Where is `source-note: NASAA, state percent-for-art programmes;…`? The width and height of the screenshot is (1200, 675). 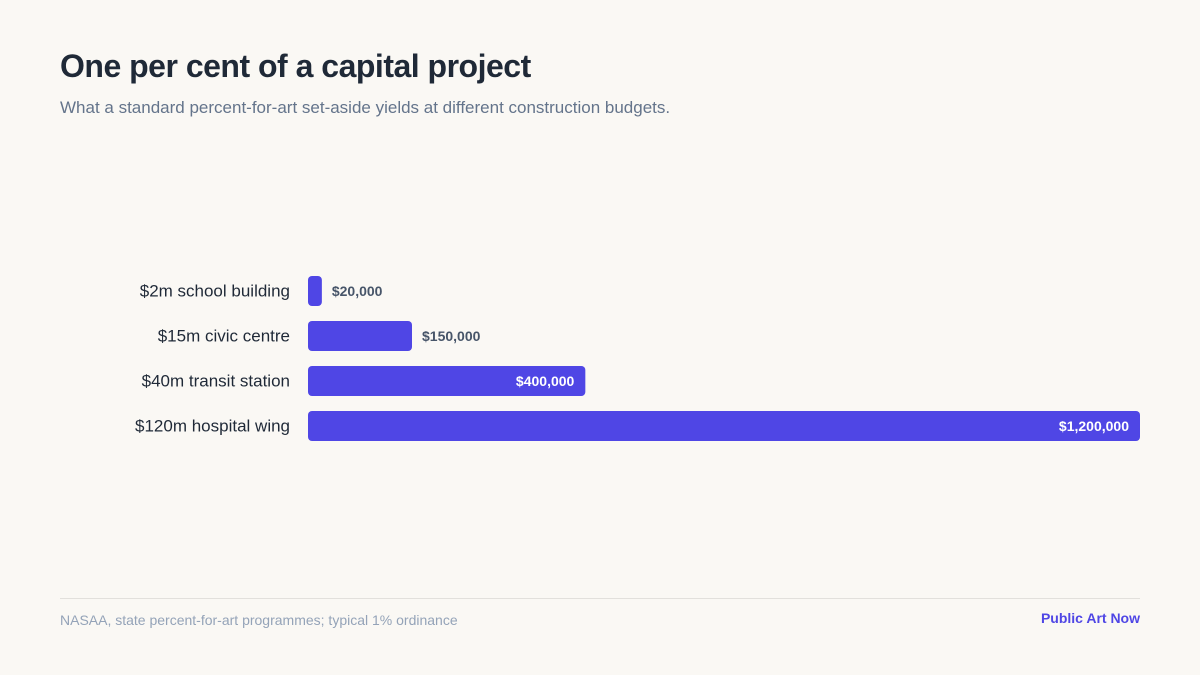 source-note: NASAA, state percent-for-art programmes;… is located at coordinates (259, 620).